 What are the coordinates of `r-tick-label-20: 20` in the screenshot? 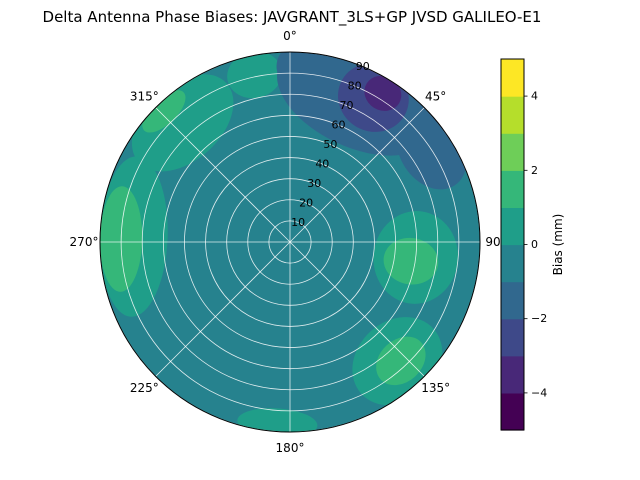 It's located at (306, 203).